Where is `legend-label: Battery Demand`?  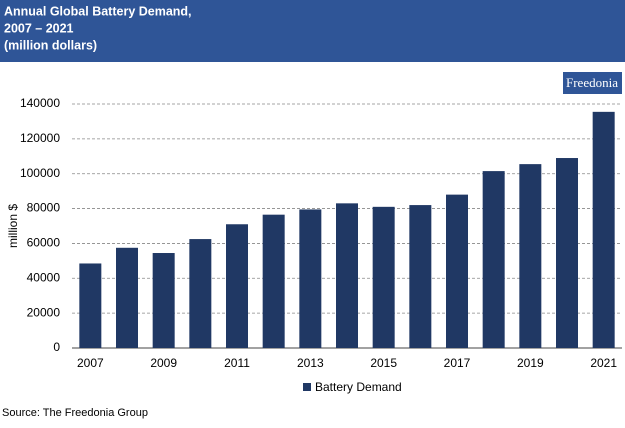
legend-label: Battery Demand is located at coordinates (358, 387).